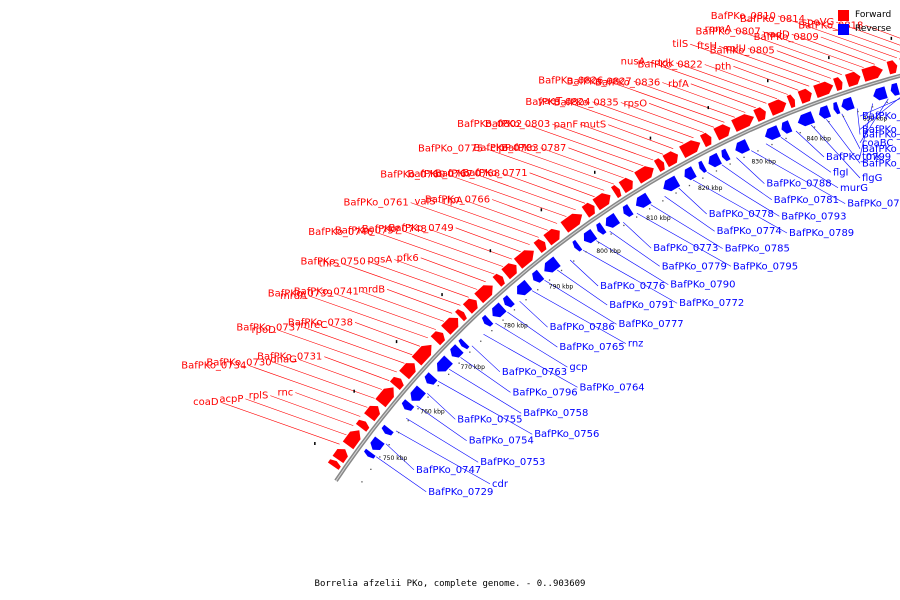 The width and height of the screenshot is (900, 600). What do you see at coordinates (376, 203) in the screenshot?
I see `gene-label: BafPKo_0761` at bounding box center [376, 203].